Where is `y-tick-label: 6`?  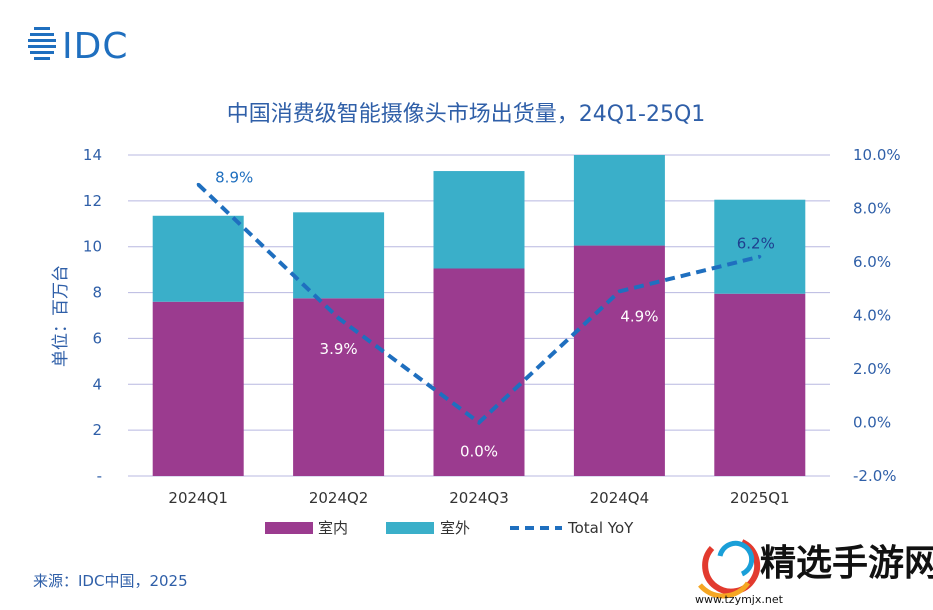 y-tick-label: 6 is located at coordinates (97, 338).